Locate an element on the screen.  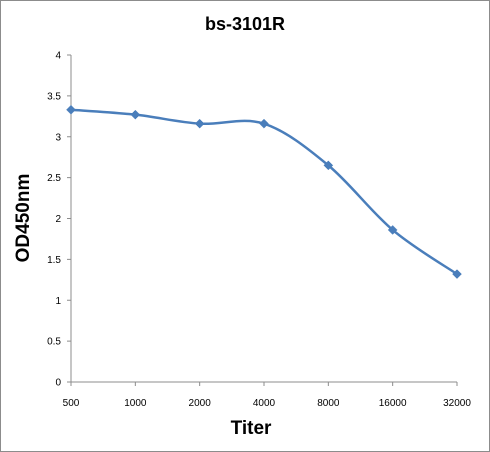
x-axis-title: Titer is located at coordinates (251, 428).